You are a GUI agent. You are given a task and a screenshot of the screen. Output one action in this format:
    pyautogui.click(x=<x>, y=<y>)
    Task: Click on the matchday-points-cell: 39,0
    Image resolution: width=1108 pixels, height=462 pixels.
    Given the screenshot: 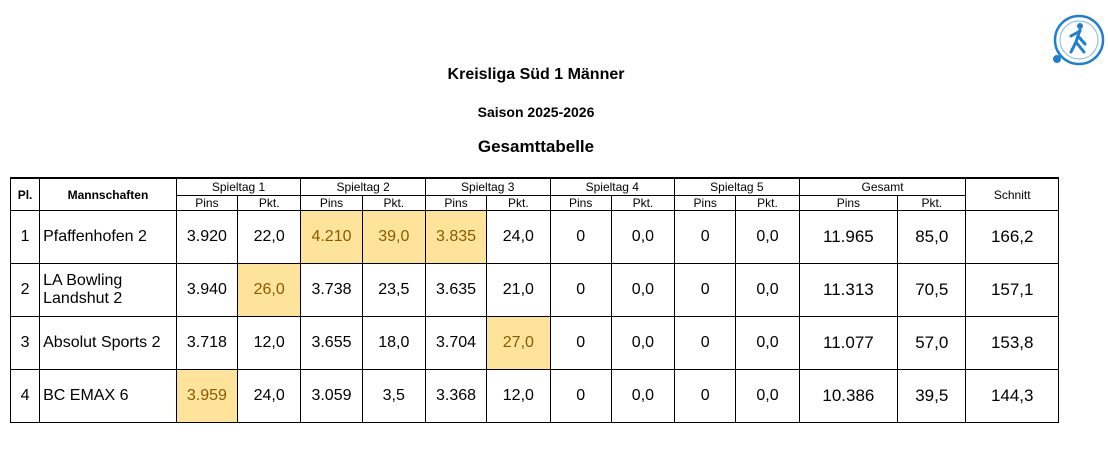 What is the action you would take?
    pyautogui.click(x=393, y=237)
    